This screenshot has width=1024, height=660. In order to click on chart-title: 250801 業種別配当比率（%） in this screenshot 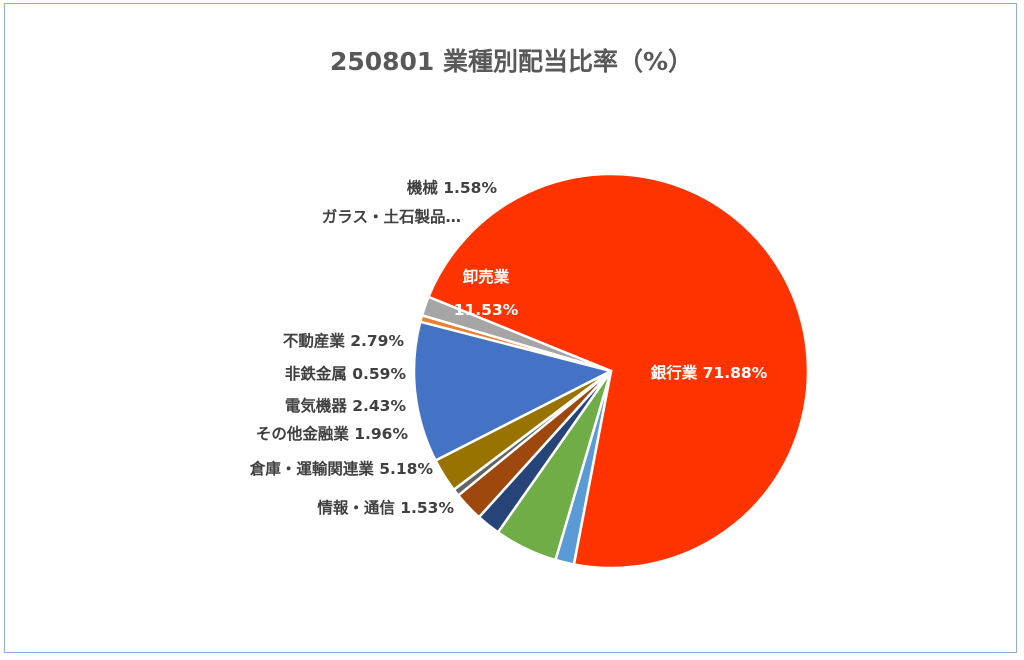, I will do `click(511, 61)`.